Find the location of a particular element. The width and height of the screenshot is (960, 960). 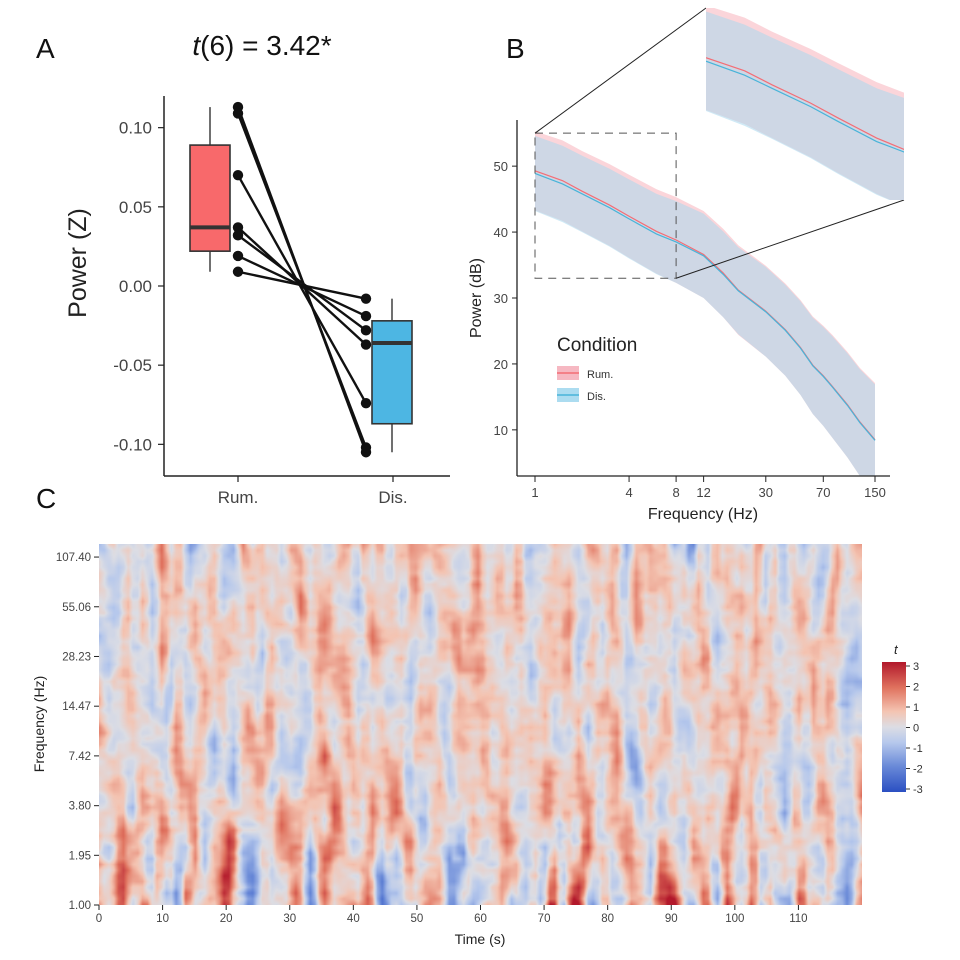

legend-label-dis: Dis. is located at coordinates (596, 397).